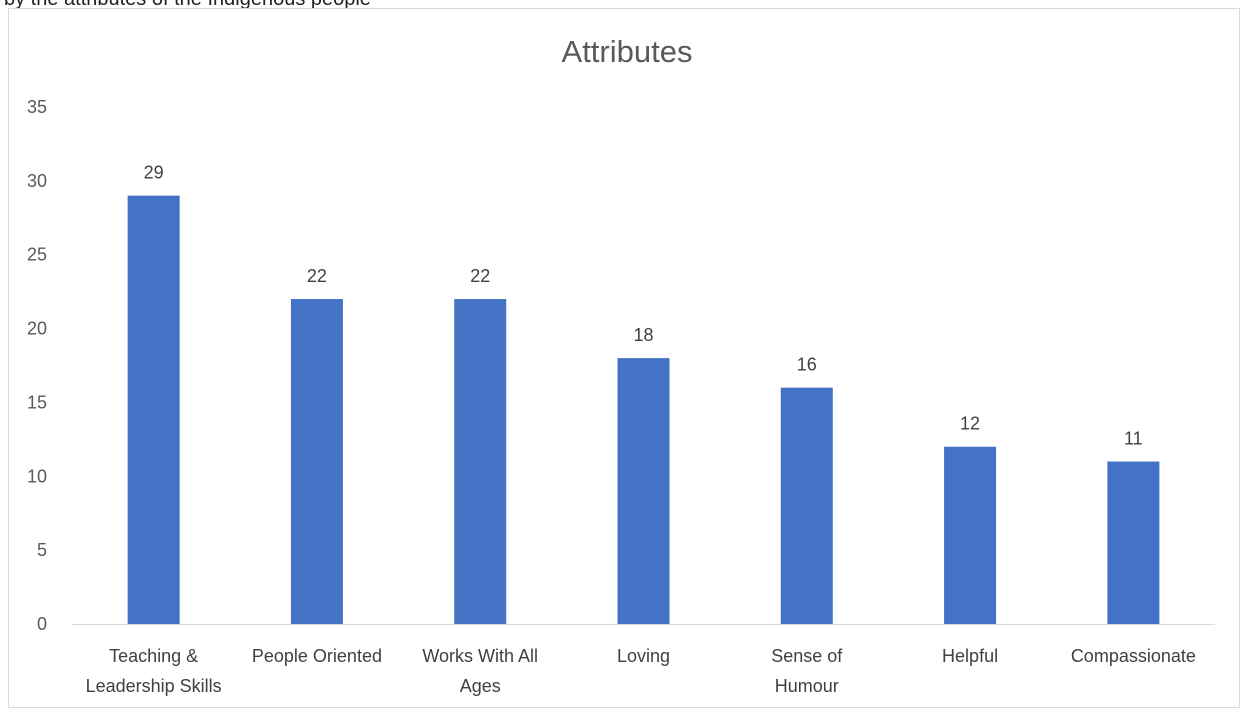 The height and width of the screenshot is (709, 1244). I want to click on category-label: Humour, so click(807, 686).